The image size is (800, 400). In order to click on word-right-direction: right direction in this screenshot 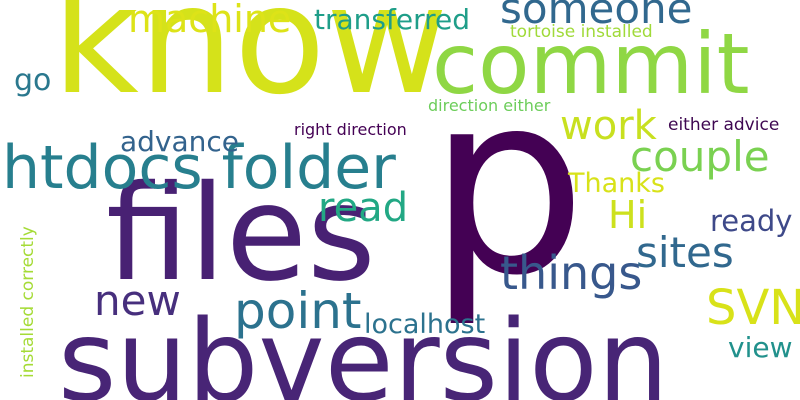, I will do `click(350, 129)`.